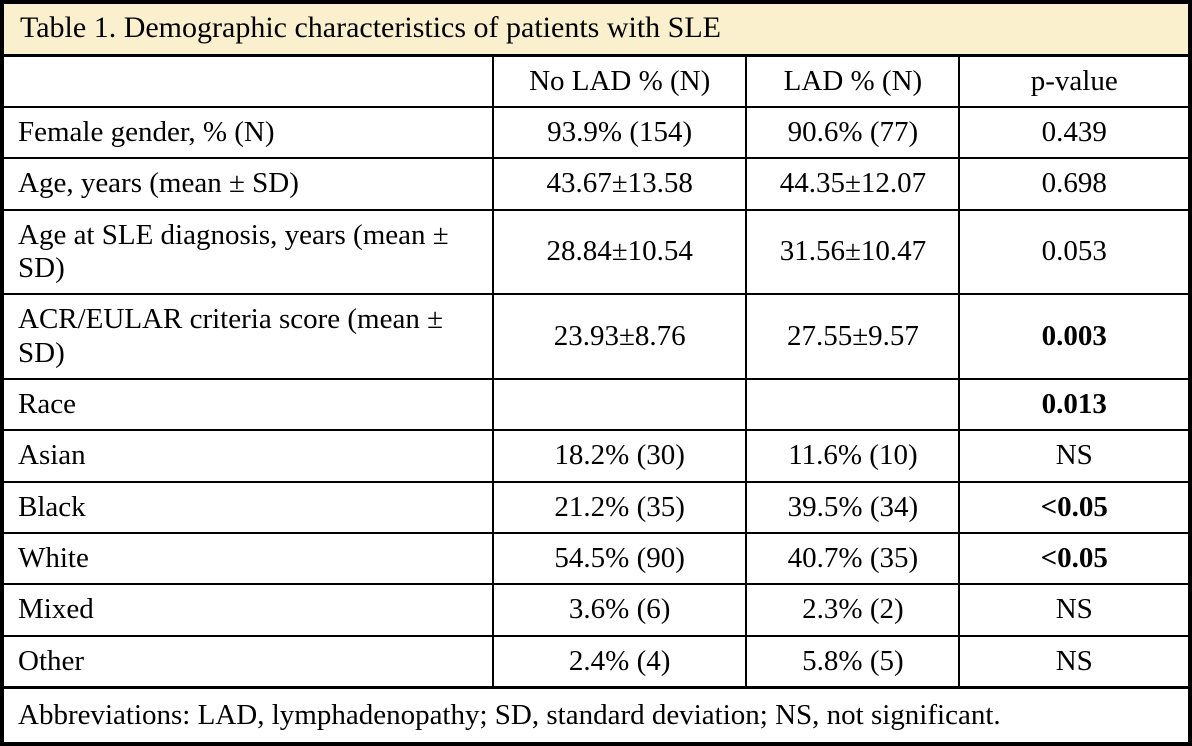  What do you see at coordinates (853, 660) in the screenshot?
I see `lad-value-cell: 5.8% (5)` at bounding box center [853, 660].